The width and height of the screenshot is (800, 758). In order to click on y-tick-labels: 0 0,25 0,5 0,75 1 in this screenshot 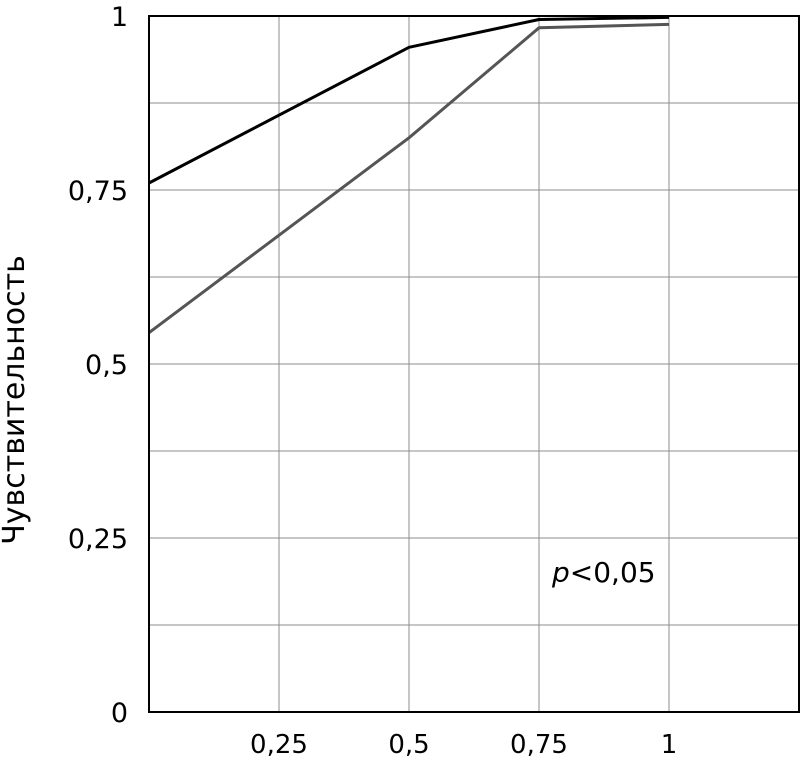, I will do `click(98, 365)`.